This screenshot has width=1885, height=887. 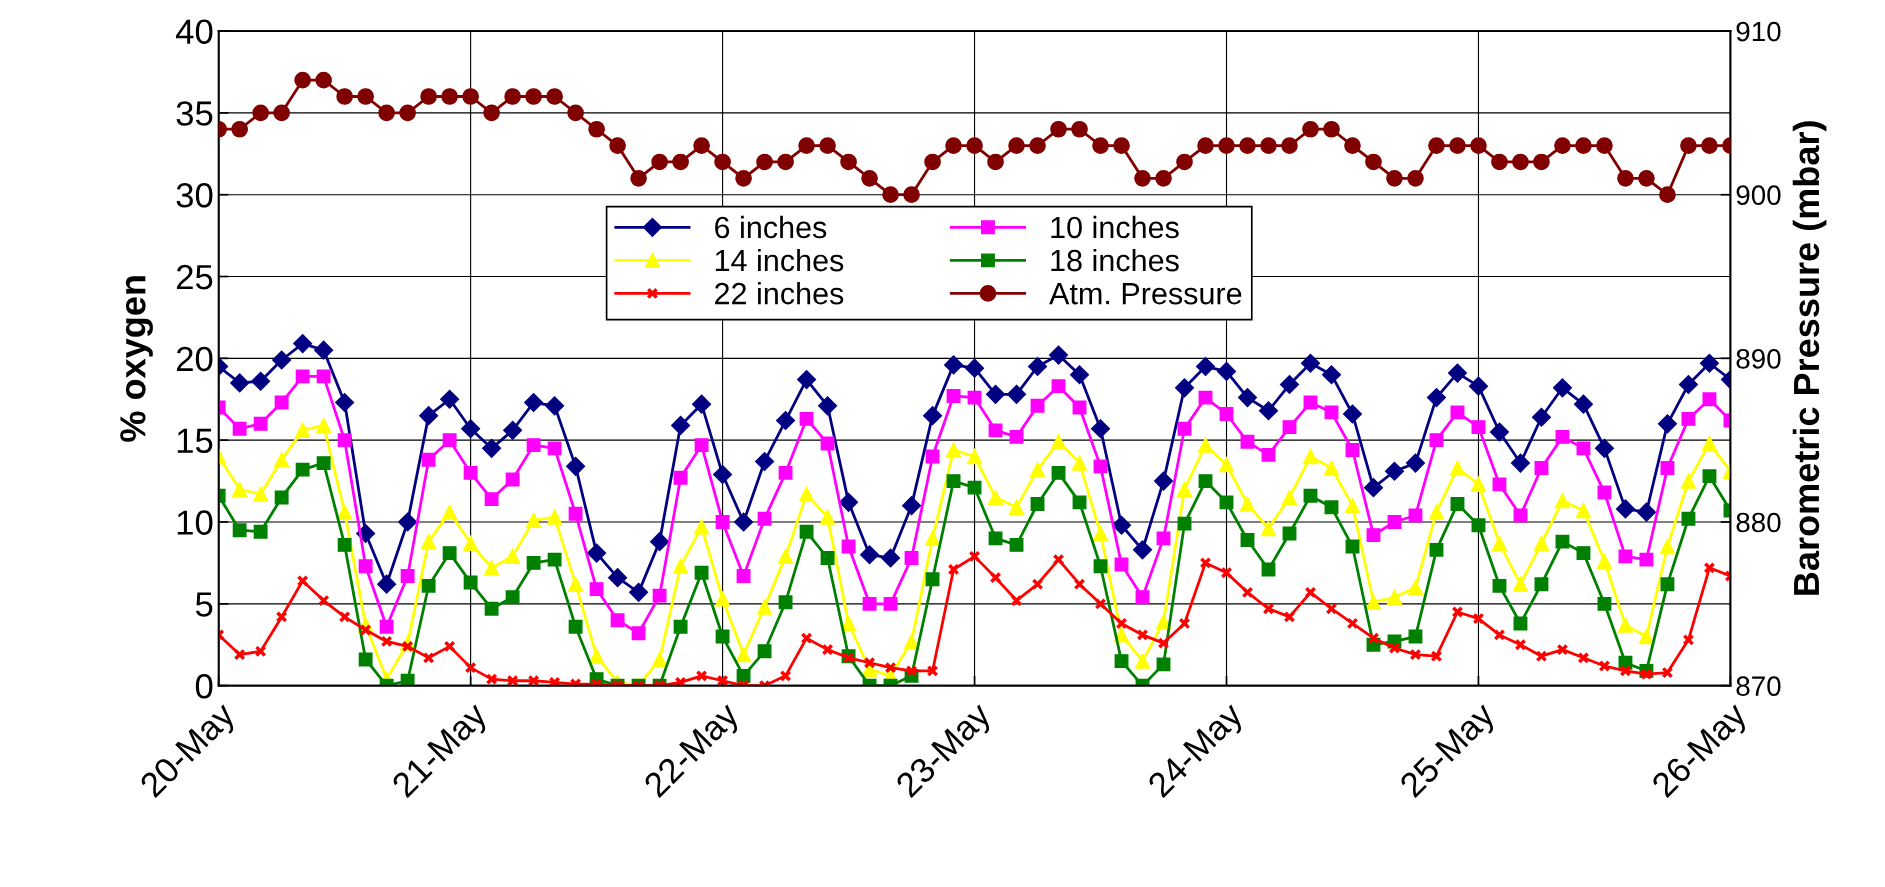 I want to click on y-tick-label: 15, so click(x=195, y=441).